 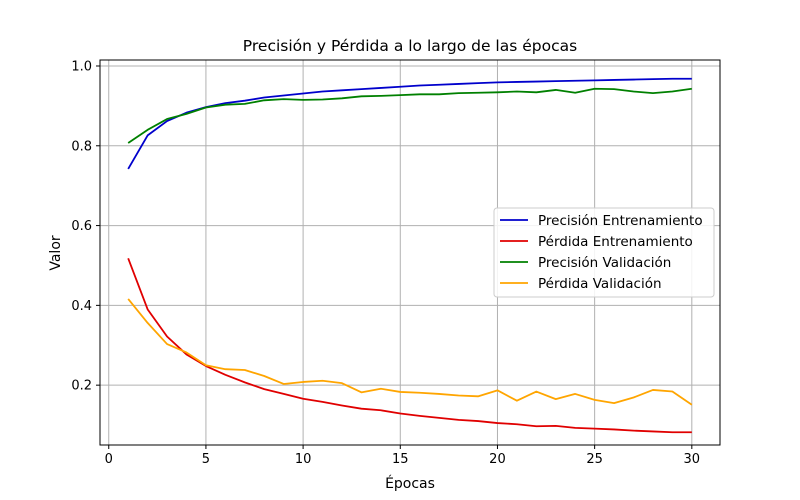 What do you see at coordinates (615, 242) in the screenshot?
I see `legend-label: Pérdida Entrenamiento` at bounding box center [615, 242].